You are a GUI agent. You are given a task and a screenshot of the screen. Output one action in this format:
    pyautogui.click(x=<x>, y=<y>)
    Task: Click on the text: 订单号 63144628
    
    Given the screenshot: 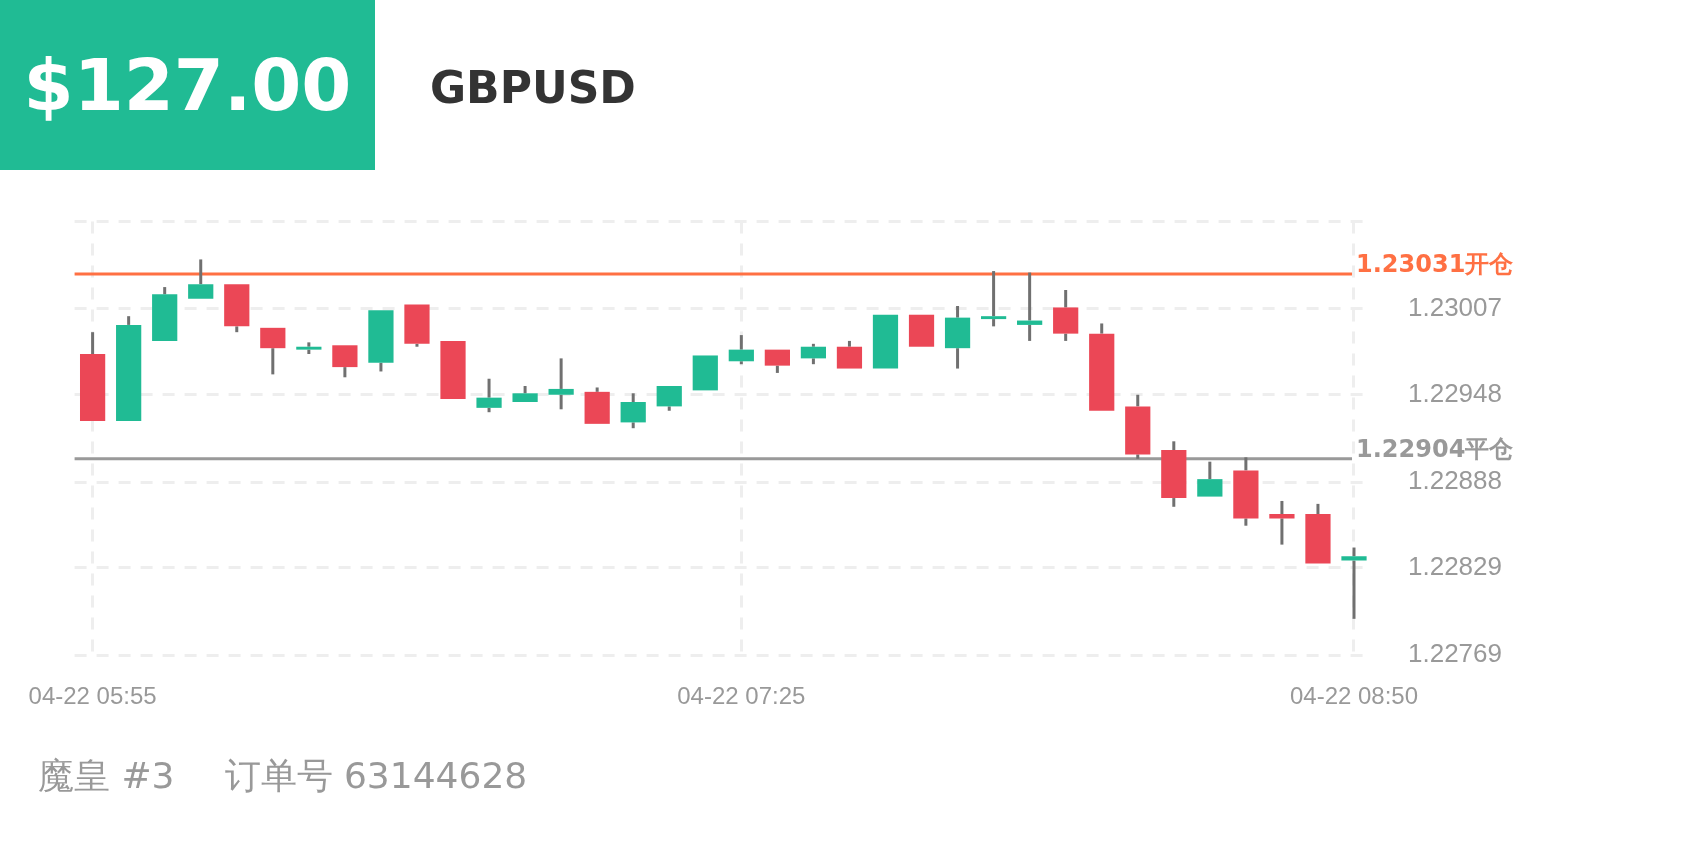 What is the action you would take?
    pyautogui.click(x=376, y=775)
    